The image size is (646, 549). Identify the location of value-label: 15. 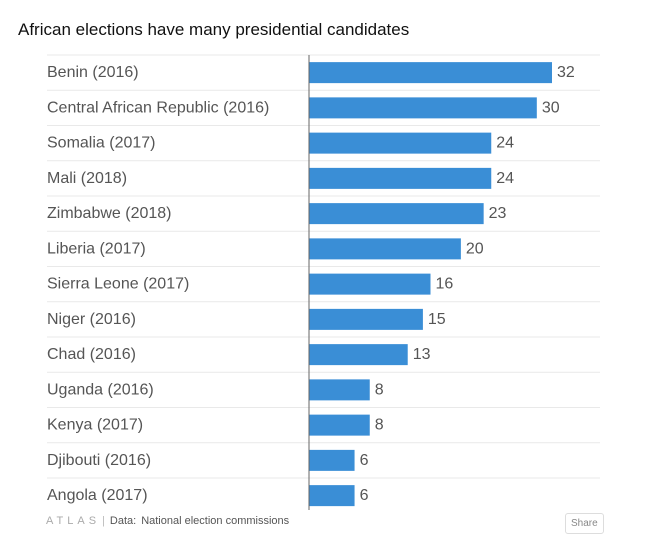
(437, 319).